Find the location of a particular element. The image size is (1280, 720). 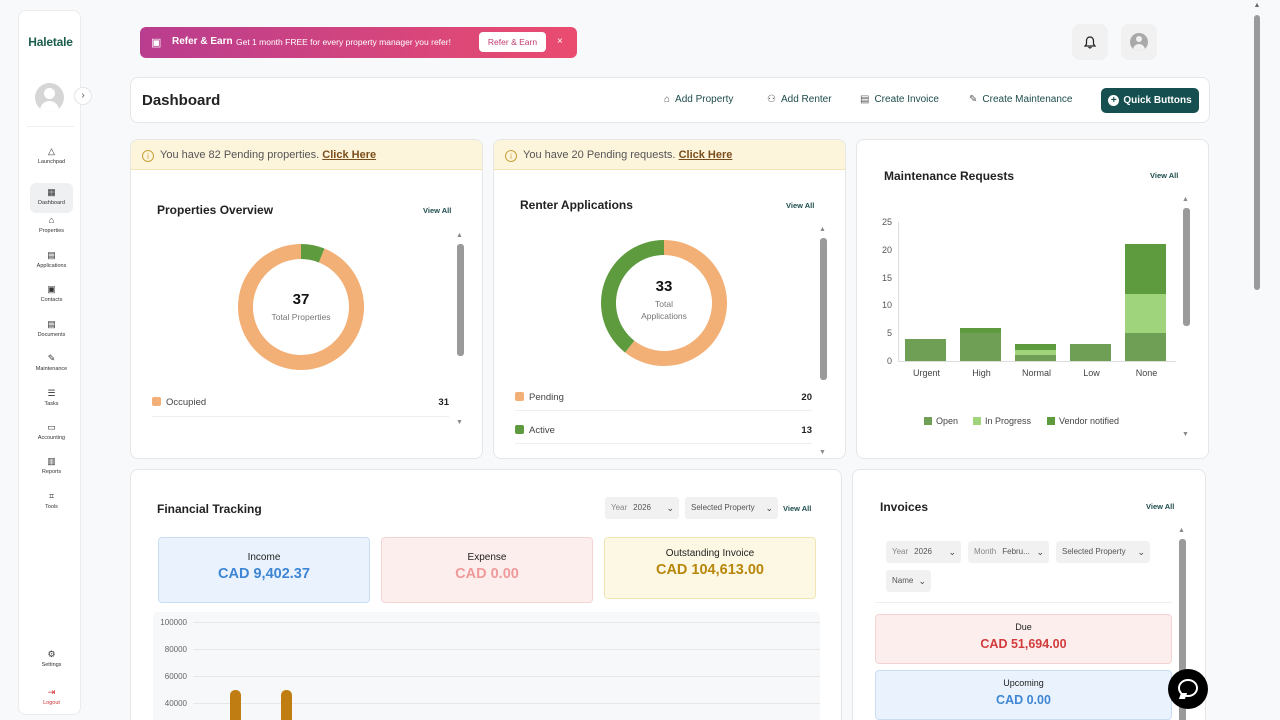

sidebar-item-properties: ⌂ Properties is located at coordinates (51, 226).